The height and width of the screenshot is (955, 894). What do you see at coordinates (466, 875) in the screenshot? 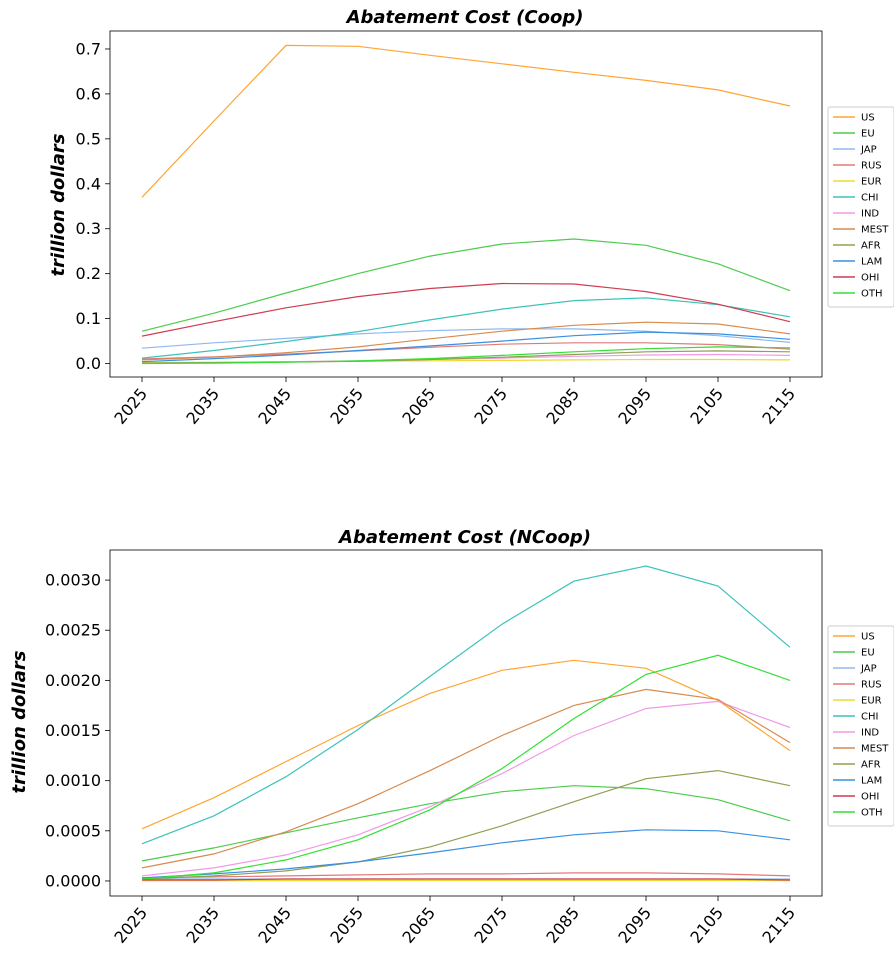
I see `series-line-rus` at bounding box center [466, 875].